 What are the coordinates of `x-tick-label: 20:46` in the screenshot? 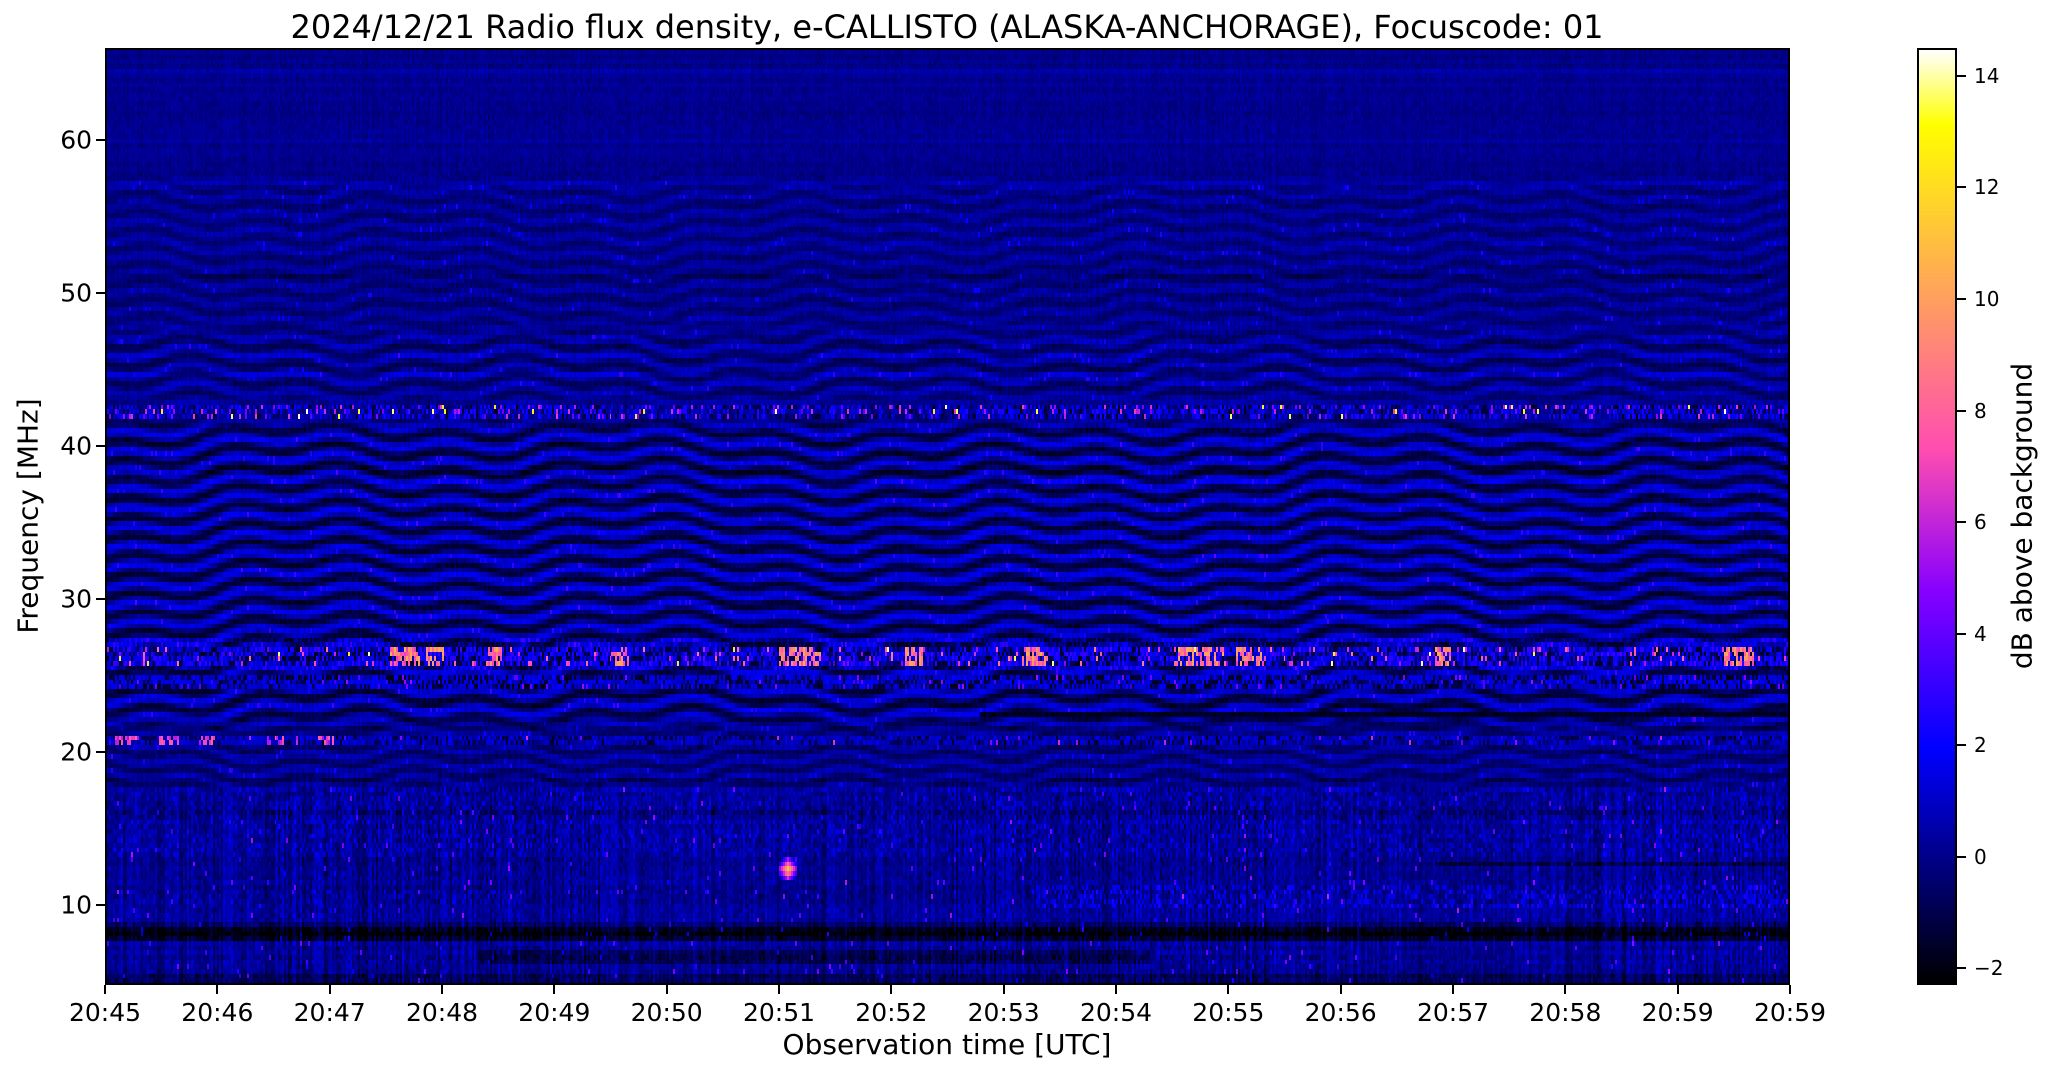 It's located at (217, 1012).